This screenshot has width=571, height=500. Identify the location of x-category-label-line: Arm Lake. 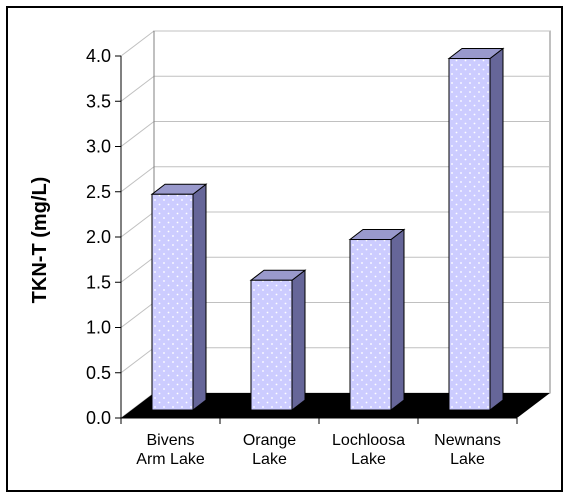
(170, 459).